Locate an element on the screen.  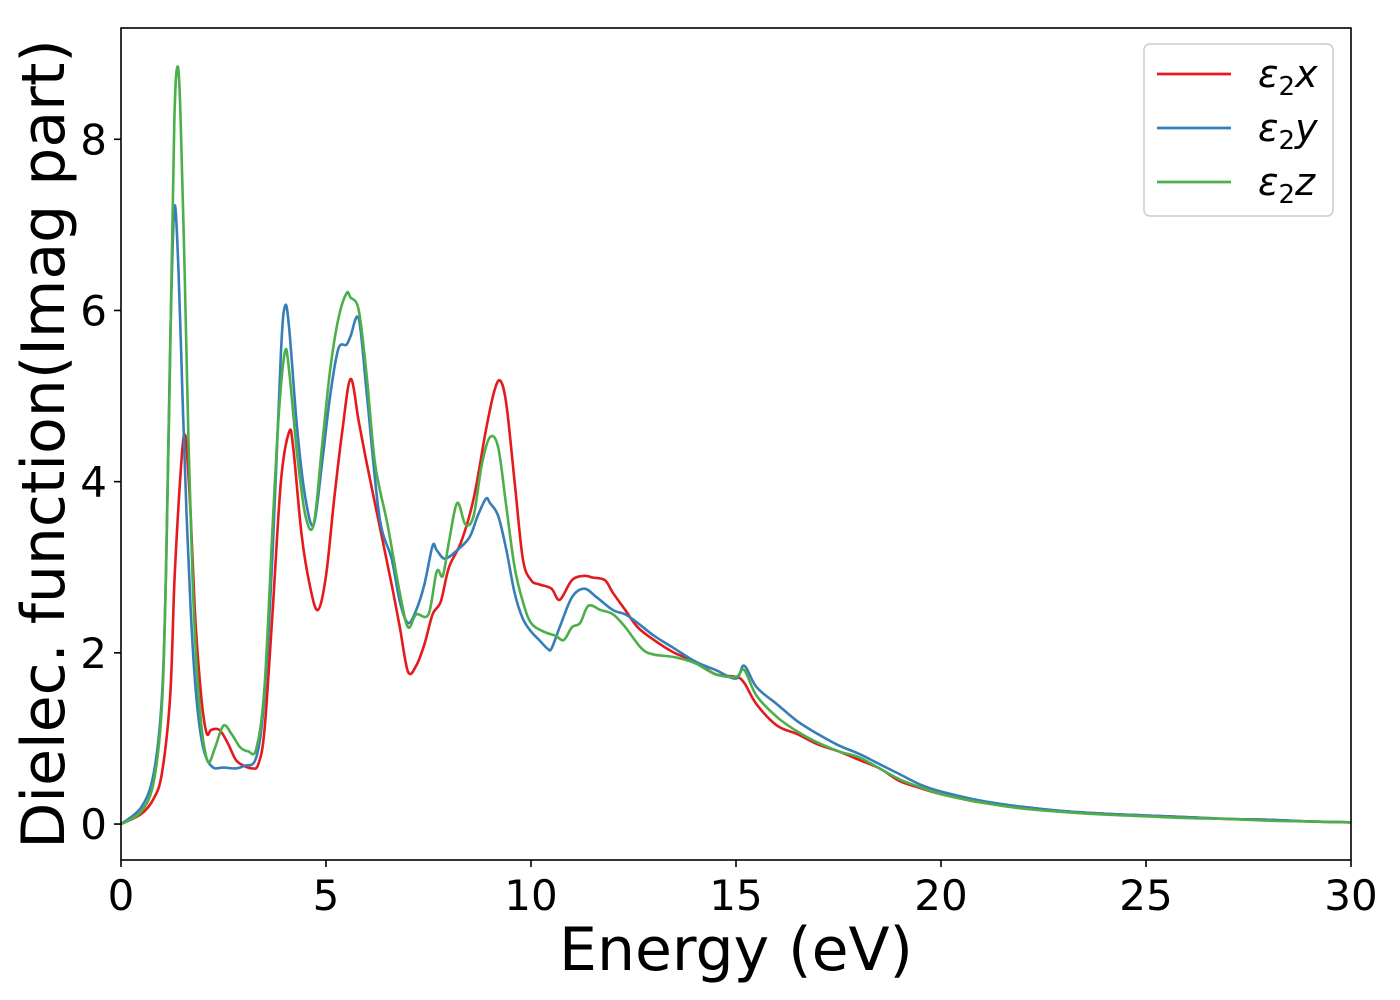
x-axis-ticks: 0 5 10 15 20 25 30 is located at coordinates (743, 890).